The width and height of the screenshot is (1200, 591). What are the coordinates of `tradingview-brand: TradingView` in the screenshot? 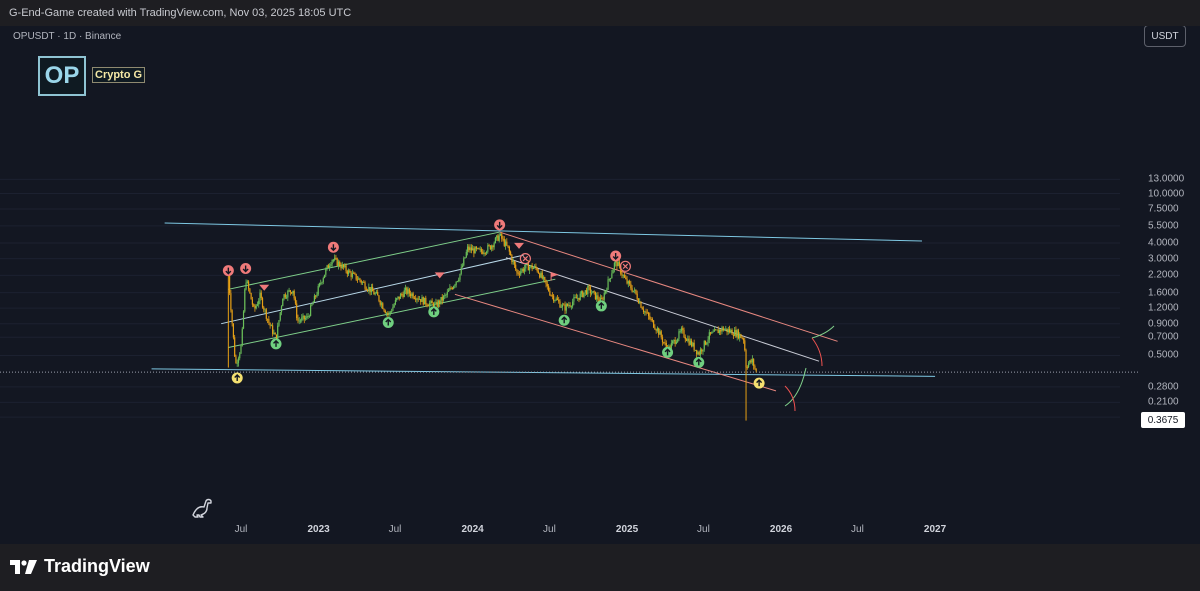 It's located at (80, 566).